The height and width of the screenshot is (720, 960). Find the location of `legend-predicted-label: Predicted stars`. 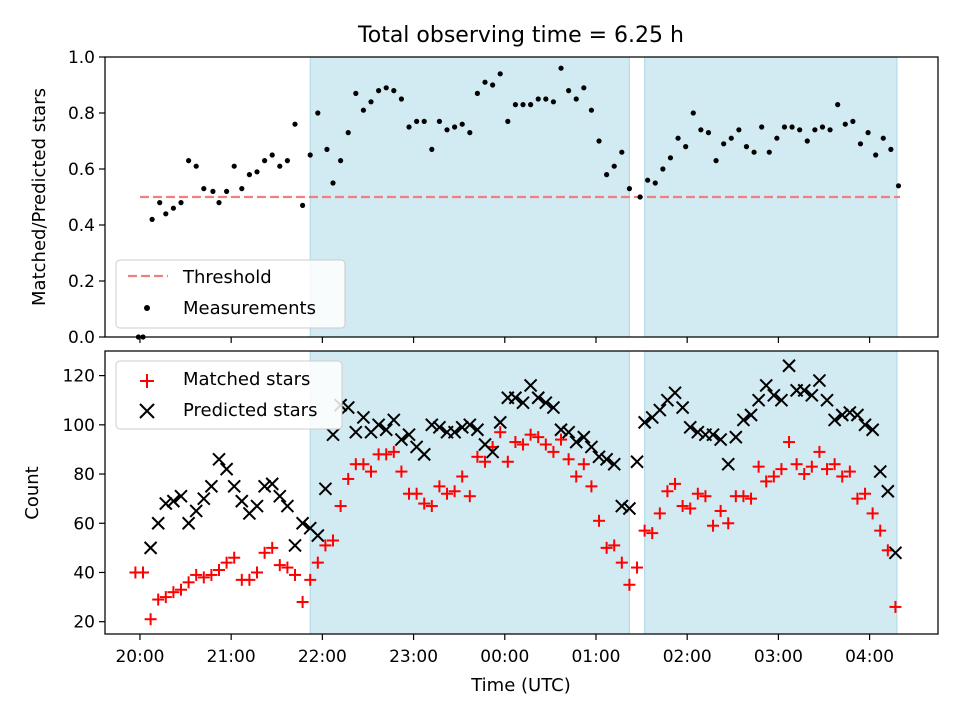

legend-predicted-label: Predicted stars is located at coordinates (250, 410).